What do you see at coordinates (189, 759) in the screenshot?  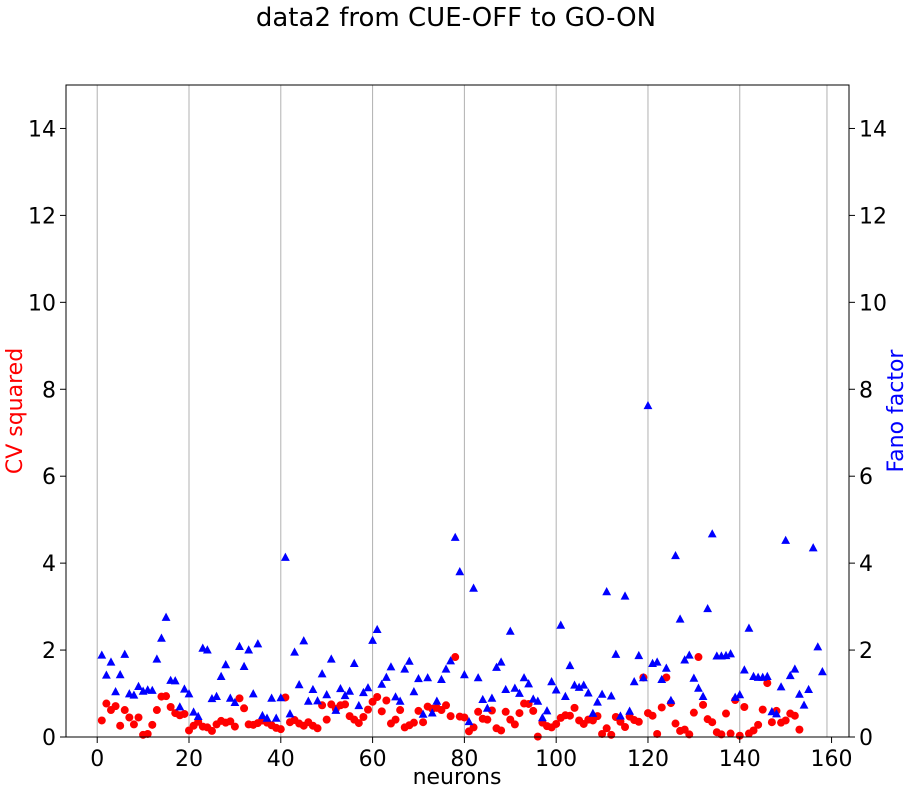 I see `x-tick-label: 20` at bounding box center [189, 759].